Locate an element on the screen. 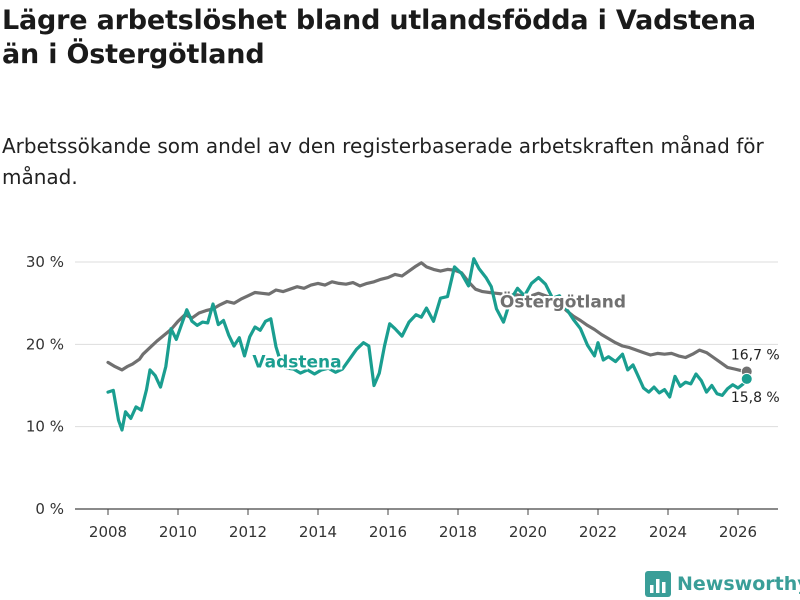 The width and height of the screenshot is (800, 600). x-axis: 2008 2010 2012 2014 2016 2018 2020 2022 2024 2026 is located at coordinates (423, 525).